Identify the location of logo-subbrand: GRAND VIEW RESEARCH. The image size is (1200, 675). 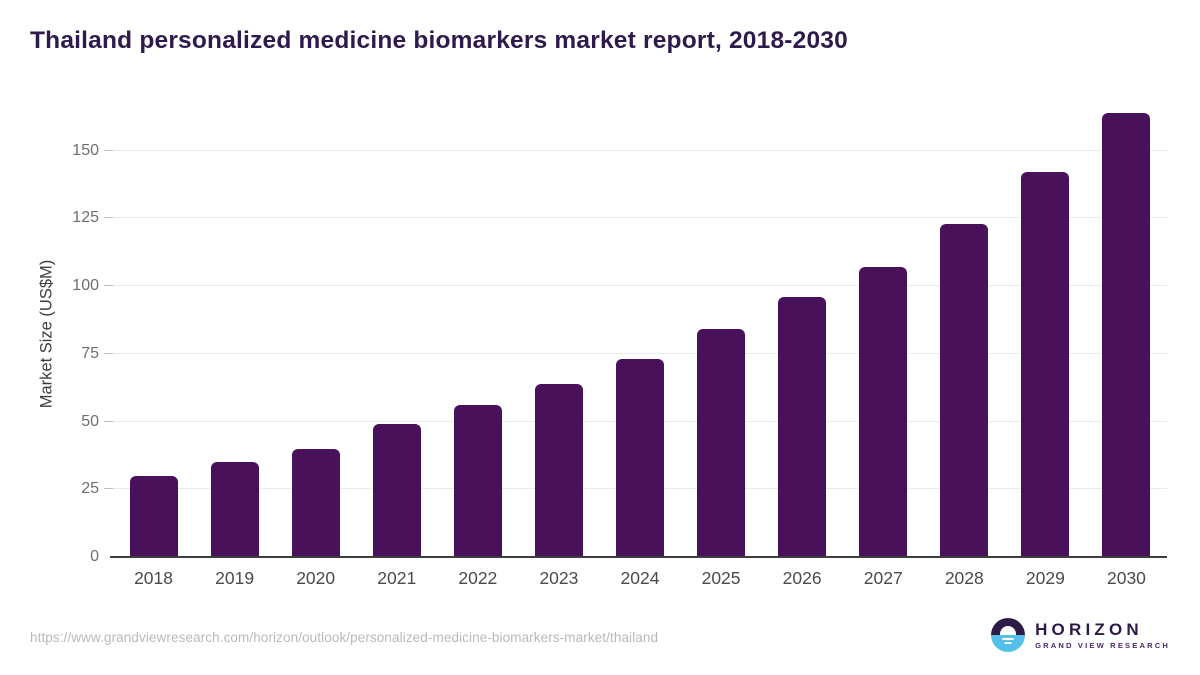
(1102, 645).